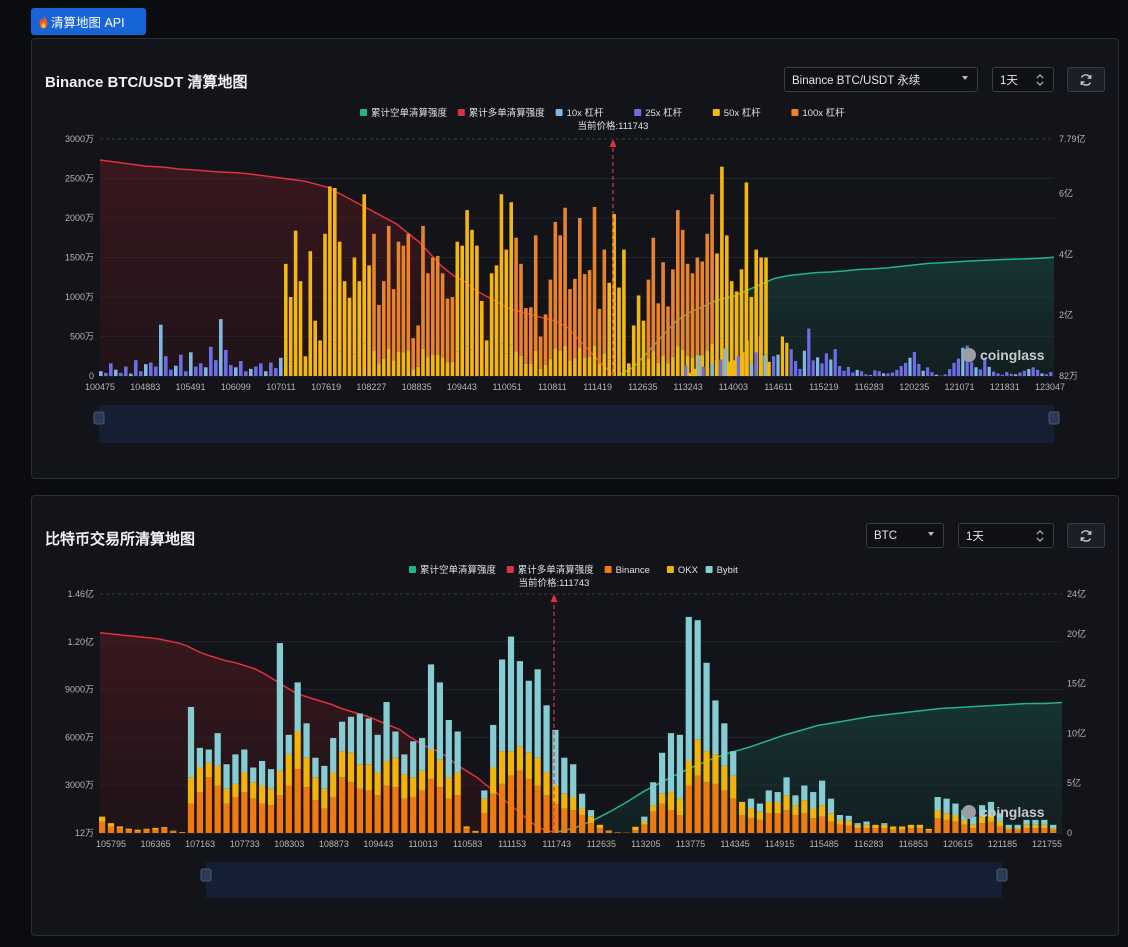 Image resolution: width=1128 pixels, height=947 pixels. Describe the element at coordinates (88, 21) in the screenshot. I see `liquidation-map-api-button: 清算地图 API` at that location.